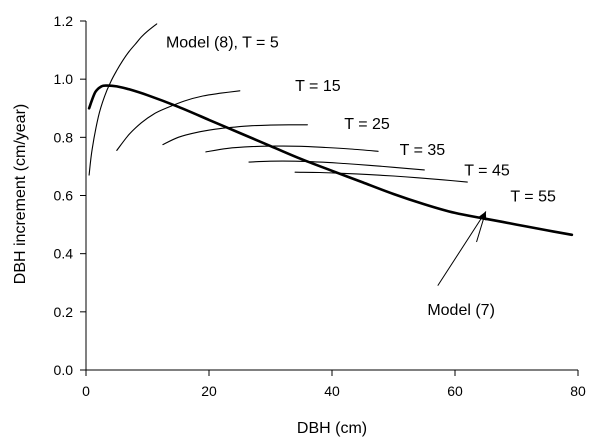 Image resolution: width=592 pixels, height=439 pixels. I want to click on y-axis-title: DBH increment (cm/year), so click(20, 194).